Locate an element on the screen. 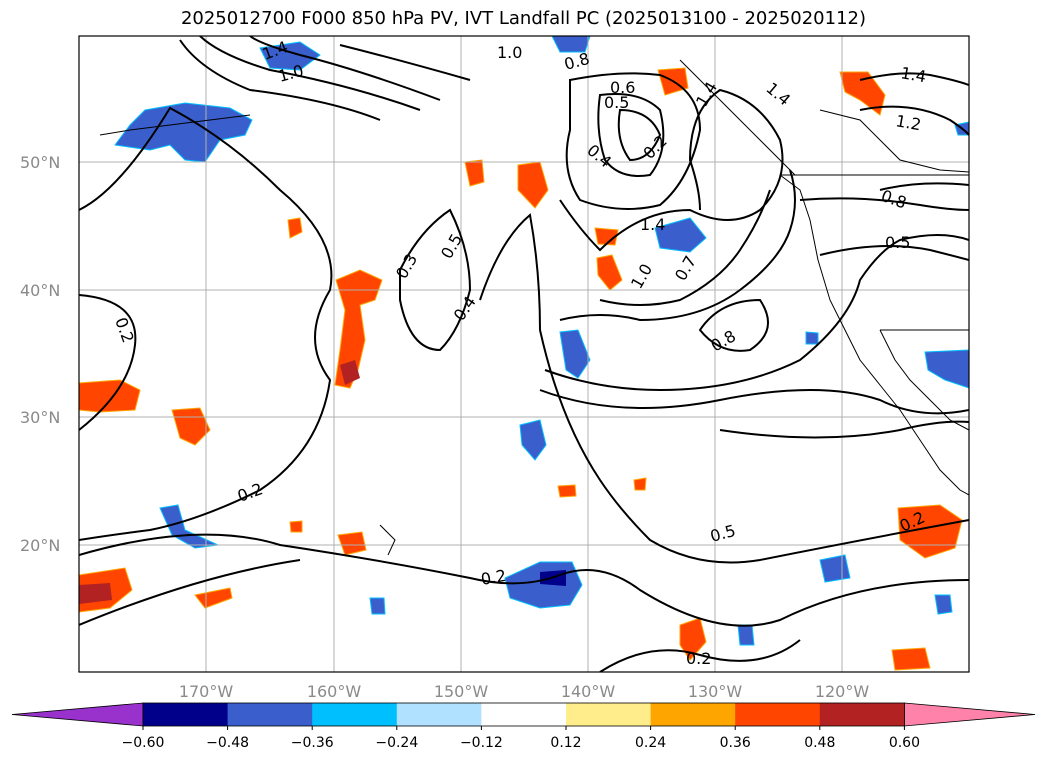  colorbar-tick-label: 0.60 is located at coordinates (904, 743).